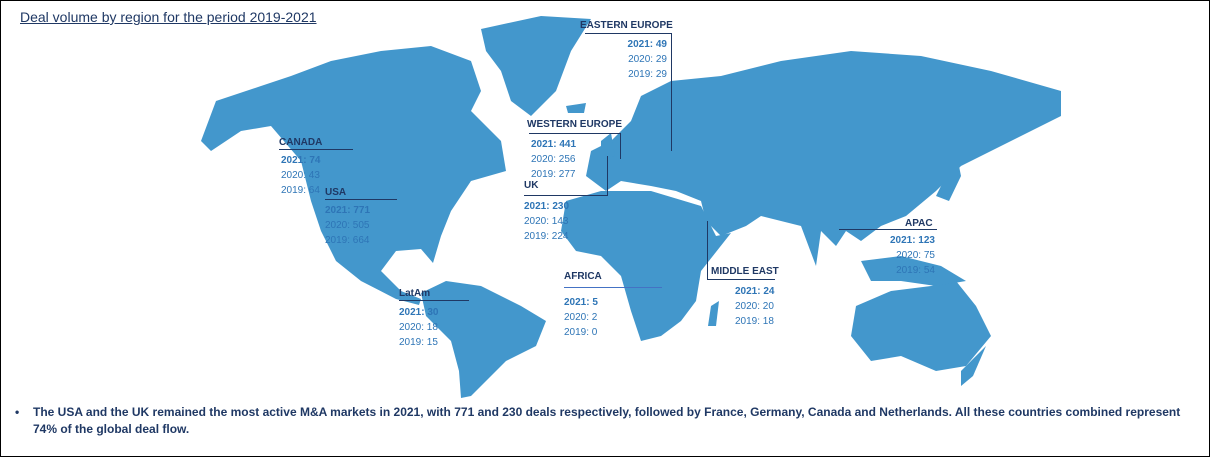 This screenshot has width=1210, height=457. I want to click on japan, so click(948, 176).